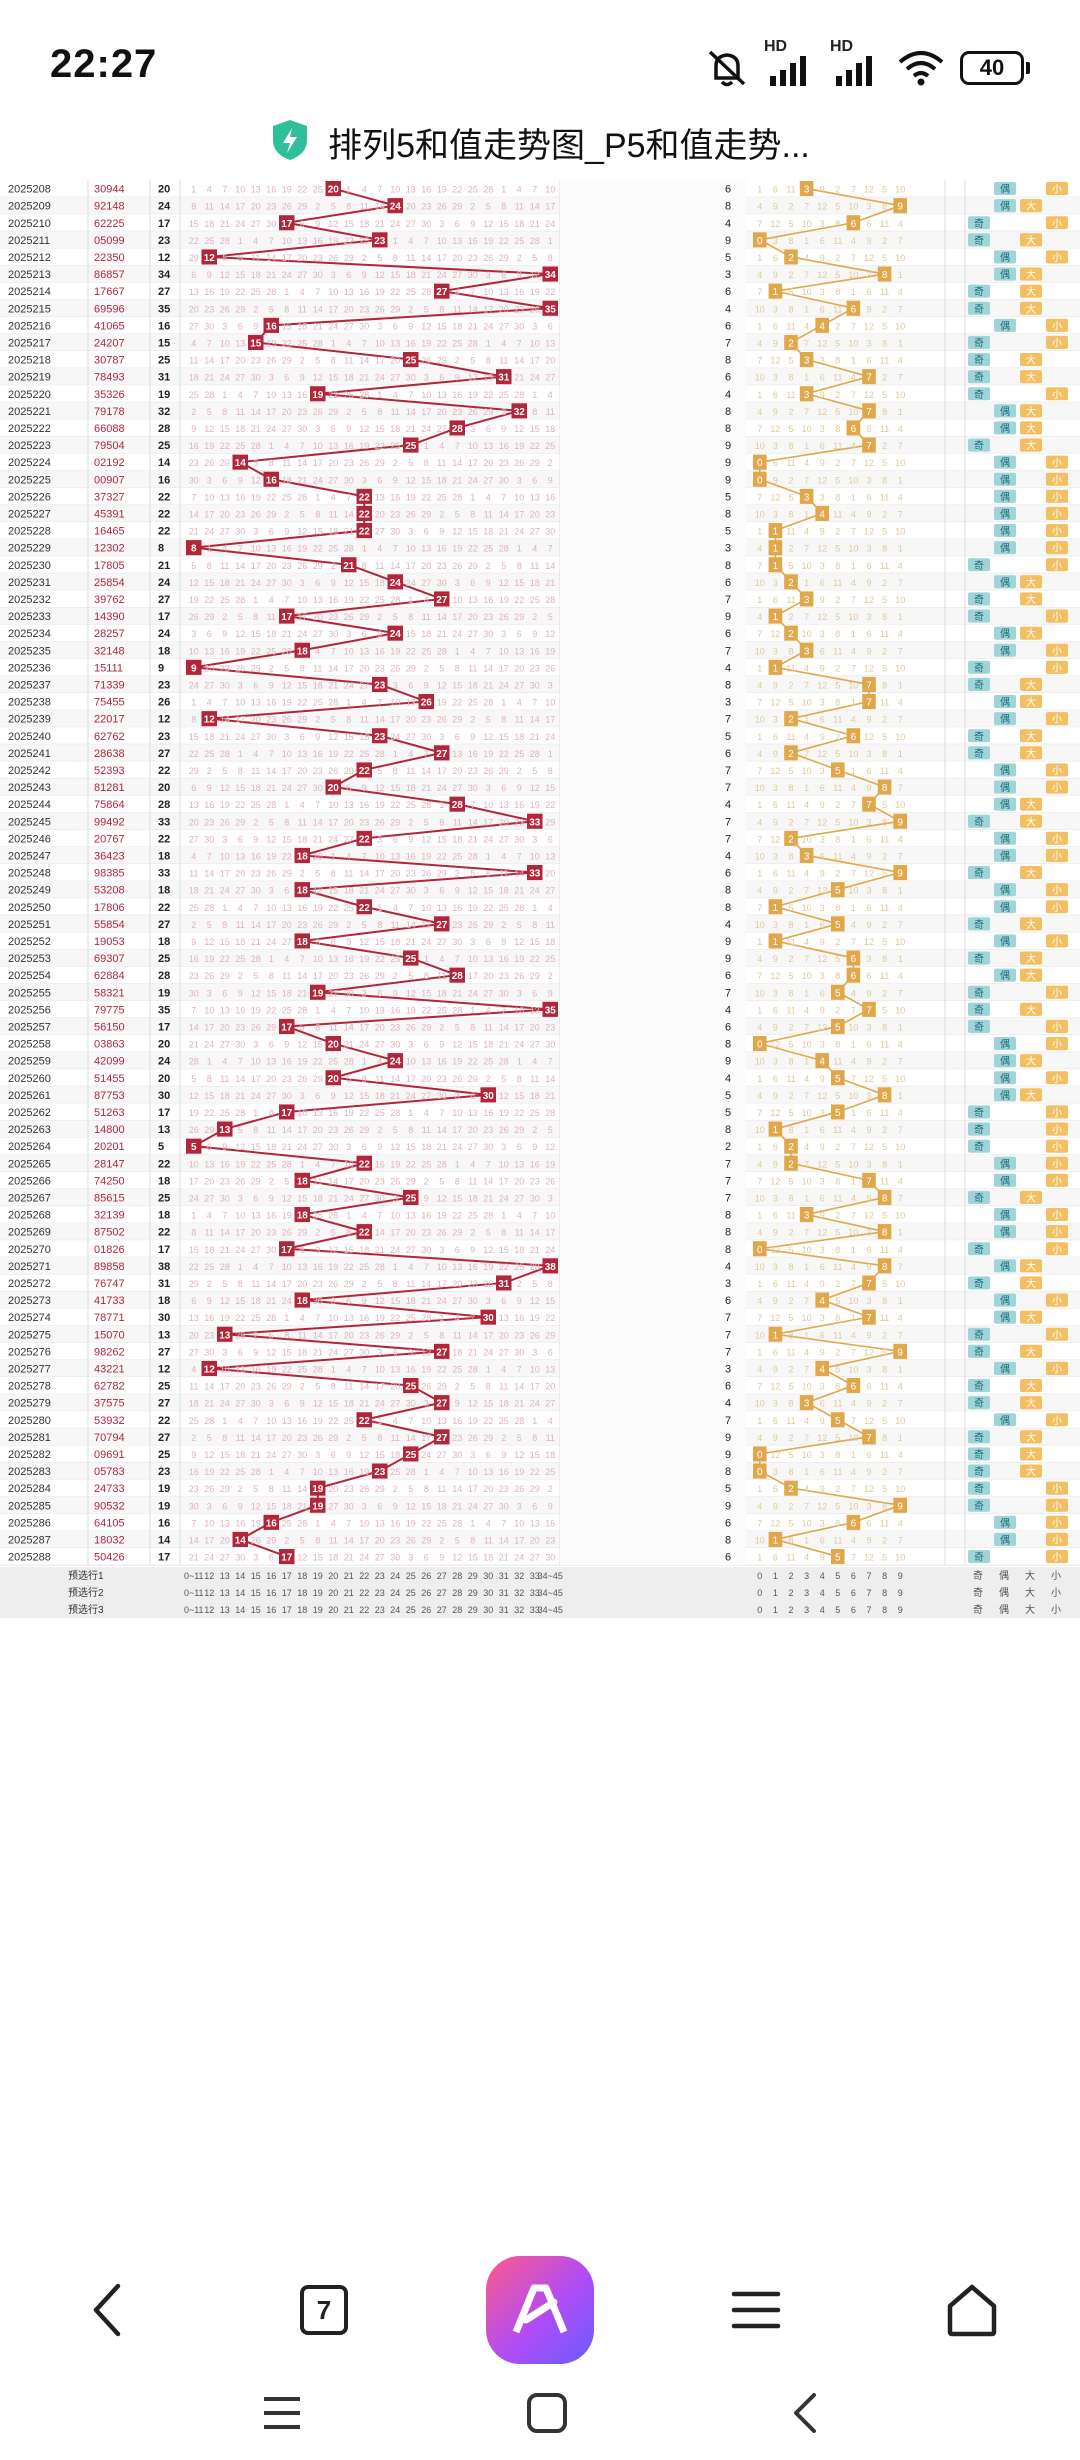 Image resolution: width=1080 pixels, height=2460 pixels. I want to click on footer-digit-tick: 3, so click(806, 1593).